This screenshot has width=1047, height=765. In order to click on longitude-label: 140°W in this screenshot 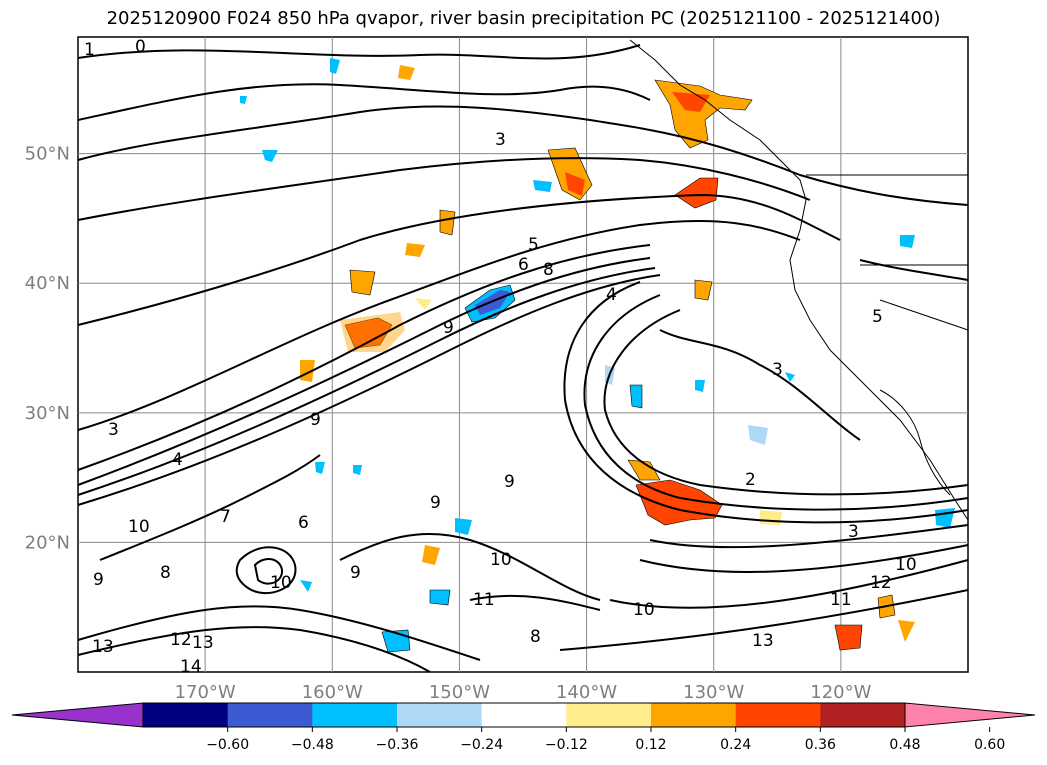, I will do `click(586, 692)`.